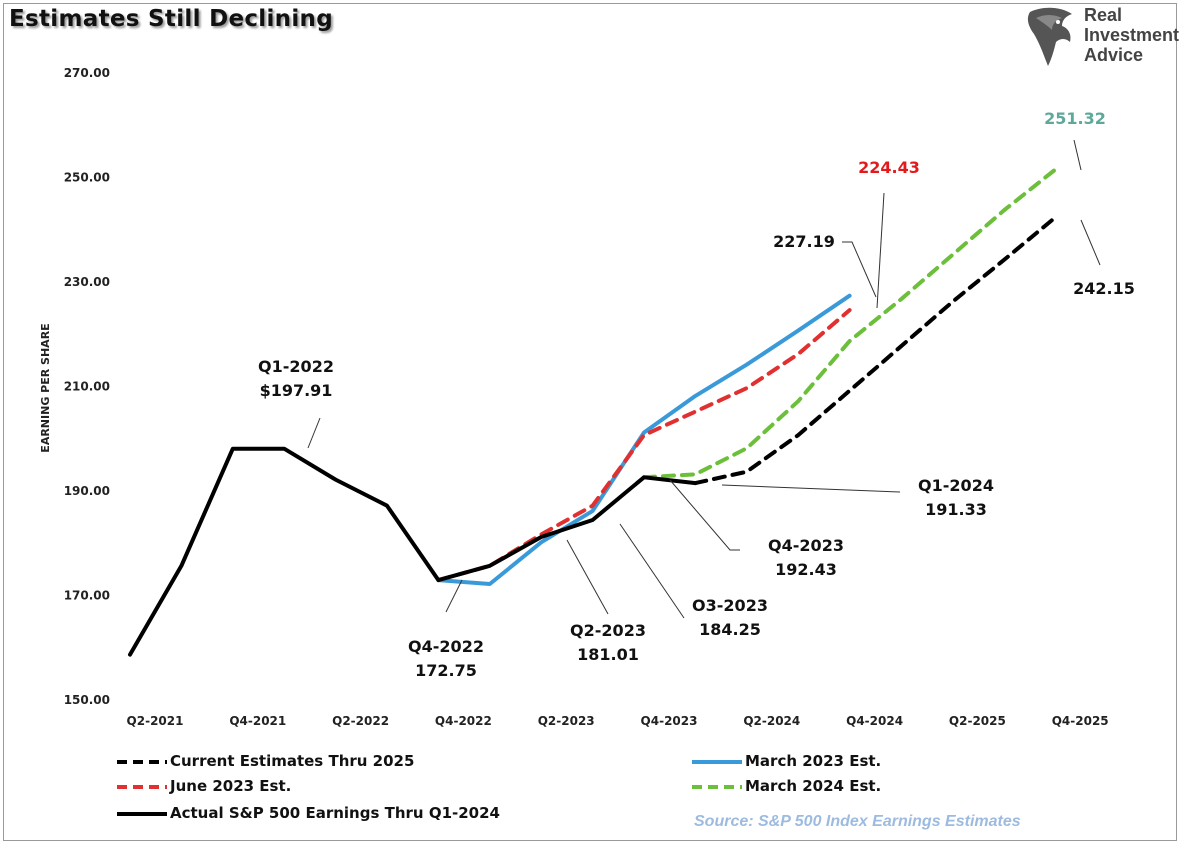 Image resolution: width=1184 pixels, height=847 pixels. Describe the element at coordinates (314, 433) in the screenshot. I see `leader-q1-2022` at that location.